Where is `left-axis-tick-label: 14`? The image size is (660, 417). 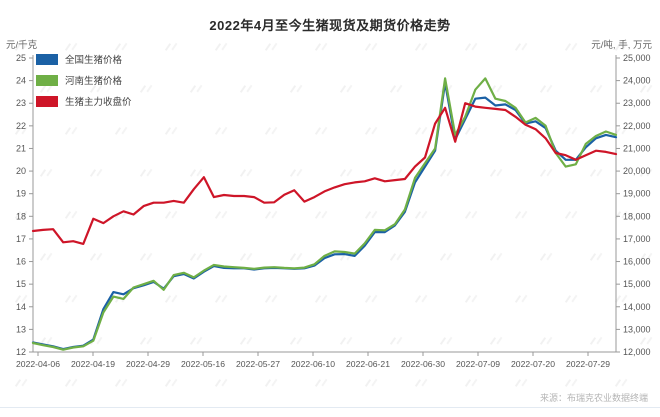
left-axis-tick-label: 14 is located at coordinates (21, 307).